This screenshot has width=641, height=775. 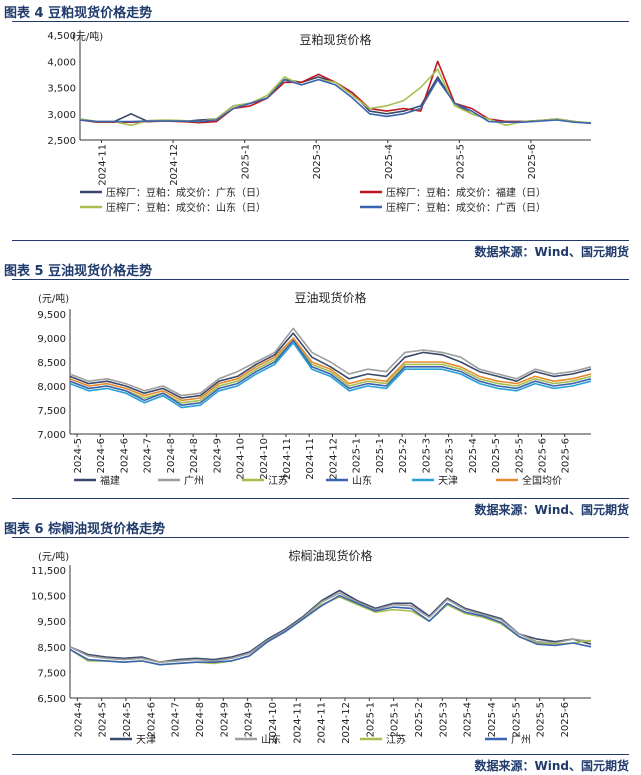 What do you see at coordinates (330, 555) in the screenshot?
I see `chart-title: 棕榈油现货价格` at bounding box center [330, 555].